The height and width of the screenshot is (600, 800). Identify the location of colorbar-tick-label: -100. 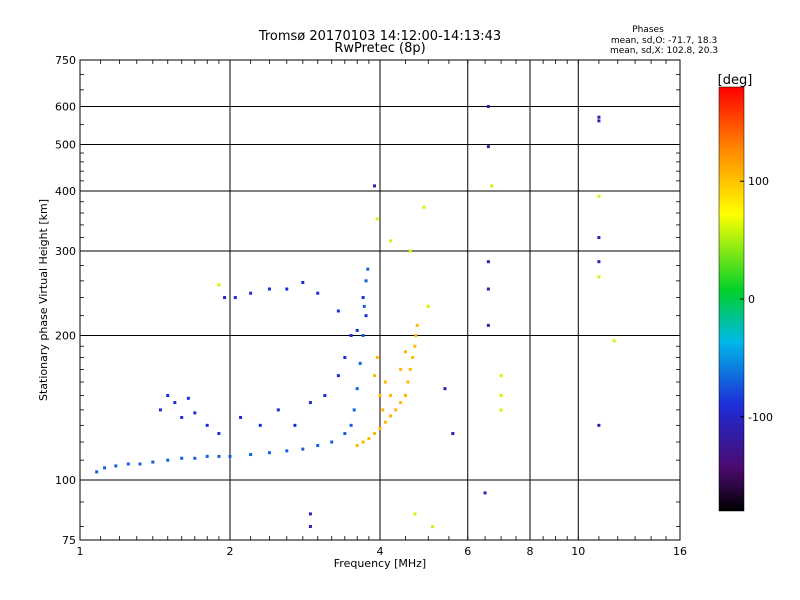
(760, 417).